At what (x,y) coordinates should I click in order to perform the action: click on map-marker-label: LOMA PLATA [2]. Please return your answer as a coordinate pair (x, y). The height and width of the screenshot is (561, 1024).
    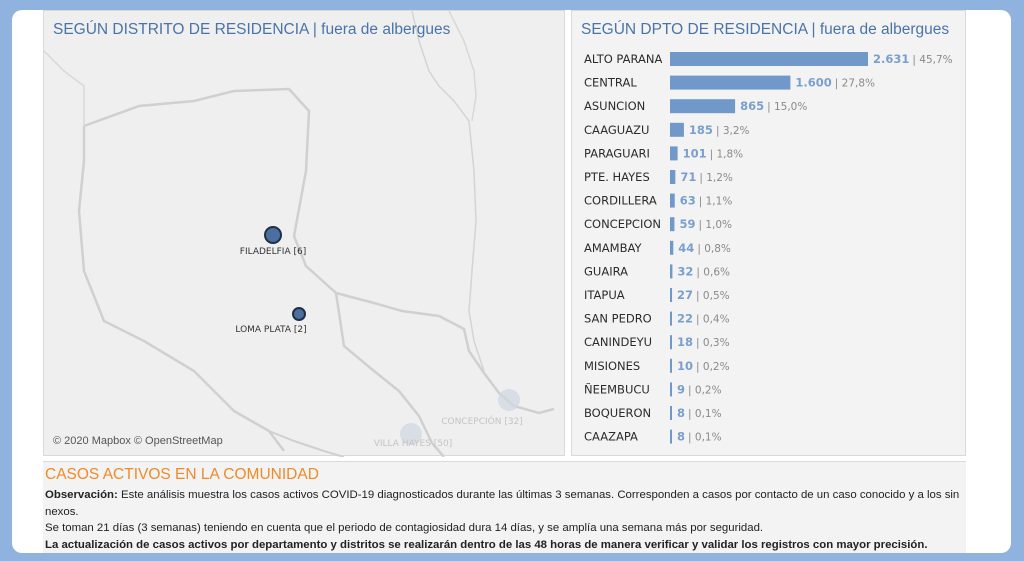
    Looking at the image, I should click on (270, 330).